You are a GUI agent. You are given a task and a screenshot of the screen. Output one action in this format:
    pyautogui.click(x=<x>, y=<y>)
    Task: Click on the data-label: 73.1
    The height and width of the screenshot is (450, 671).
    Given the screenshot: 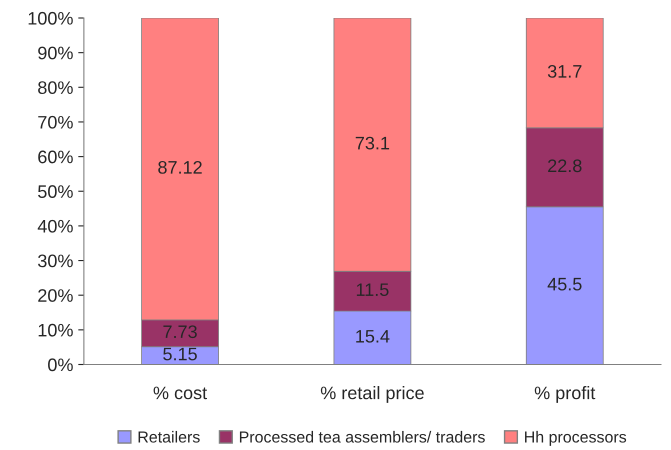 What is the action you would take?
    pyautogui.click(x=373, y=143)
    